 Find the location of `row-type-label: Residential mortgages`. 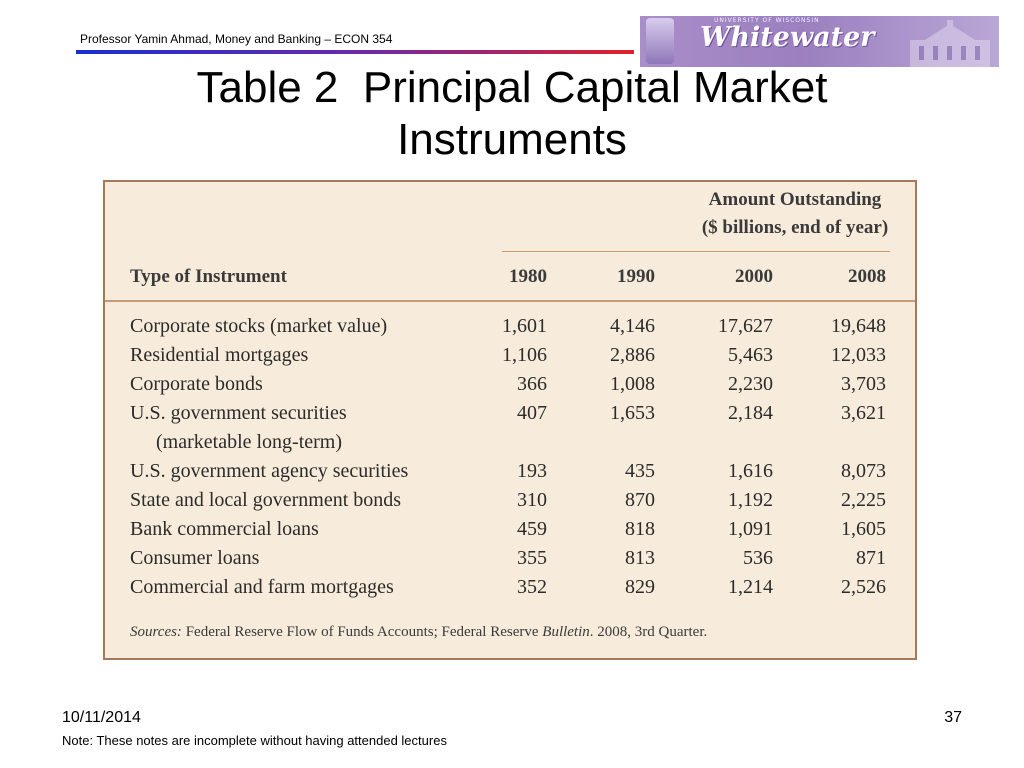

row-type-label: Residential mortgages is located at coordinates (219, 355).